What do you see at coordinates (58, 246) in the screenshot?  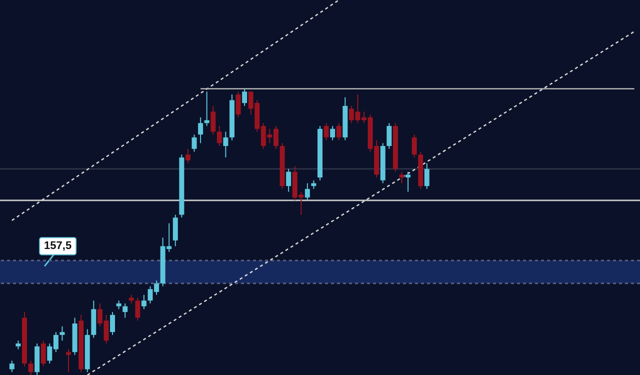 I see `band-label: 157,5` at bounding box center [58, 246].